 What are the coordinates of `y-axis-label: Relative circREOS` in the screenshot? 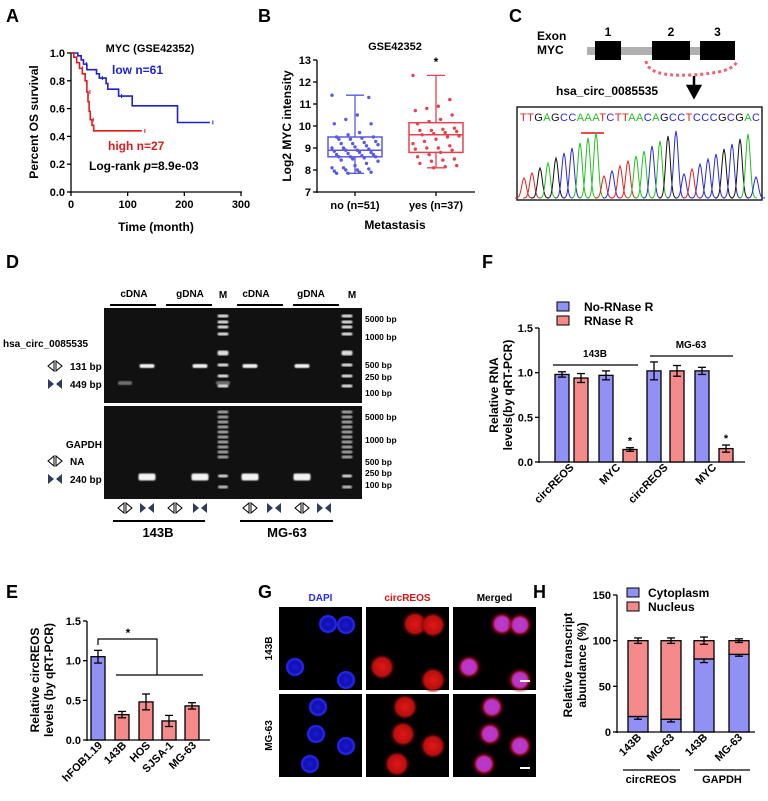 It's located at (35, 680).